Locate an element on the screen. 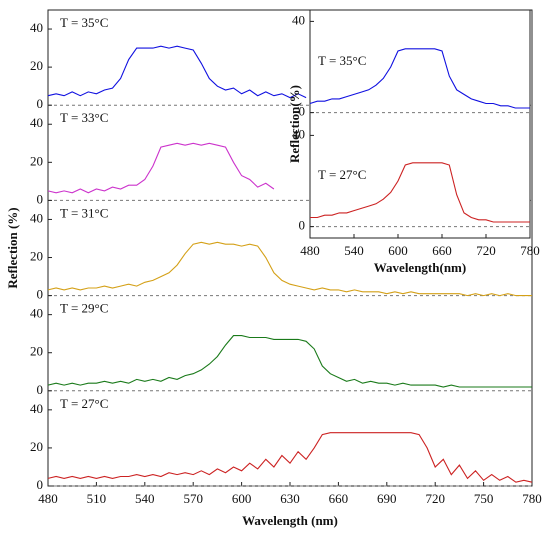 This screenshot has height=540, width=550. x-tick-label: 510 is located at coordinates (97, 498).